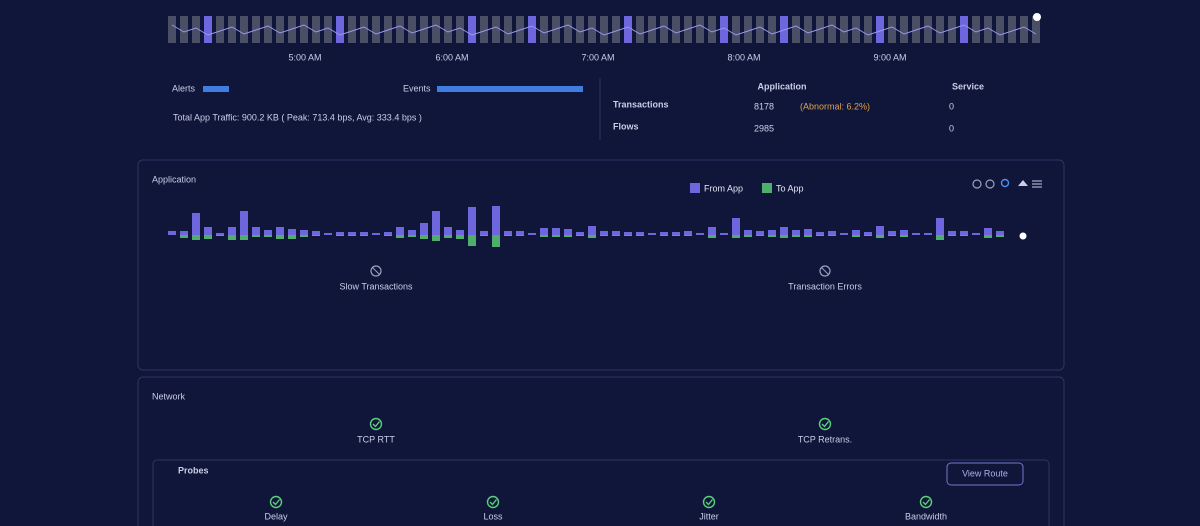  What do you see at coordinates (990, 184) in the screenshot?
I see `zoom-out` at bounding box center [990, 184].